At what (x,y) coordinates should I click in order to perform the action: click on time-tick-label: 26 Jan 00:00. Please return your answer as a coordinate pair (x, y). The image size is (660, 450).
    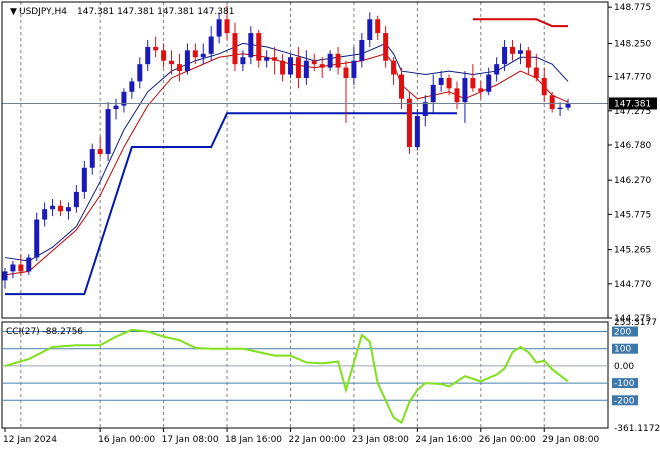
    Looking at the image, I should click on (507, 440).